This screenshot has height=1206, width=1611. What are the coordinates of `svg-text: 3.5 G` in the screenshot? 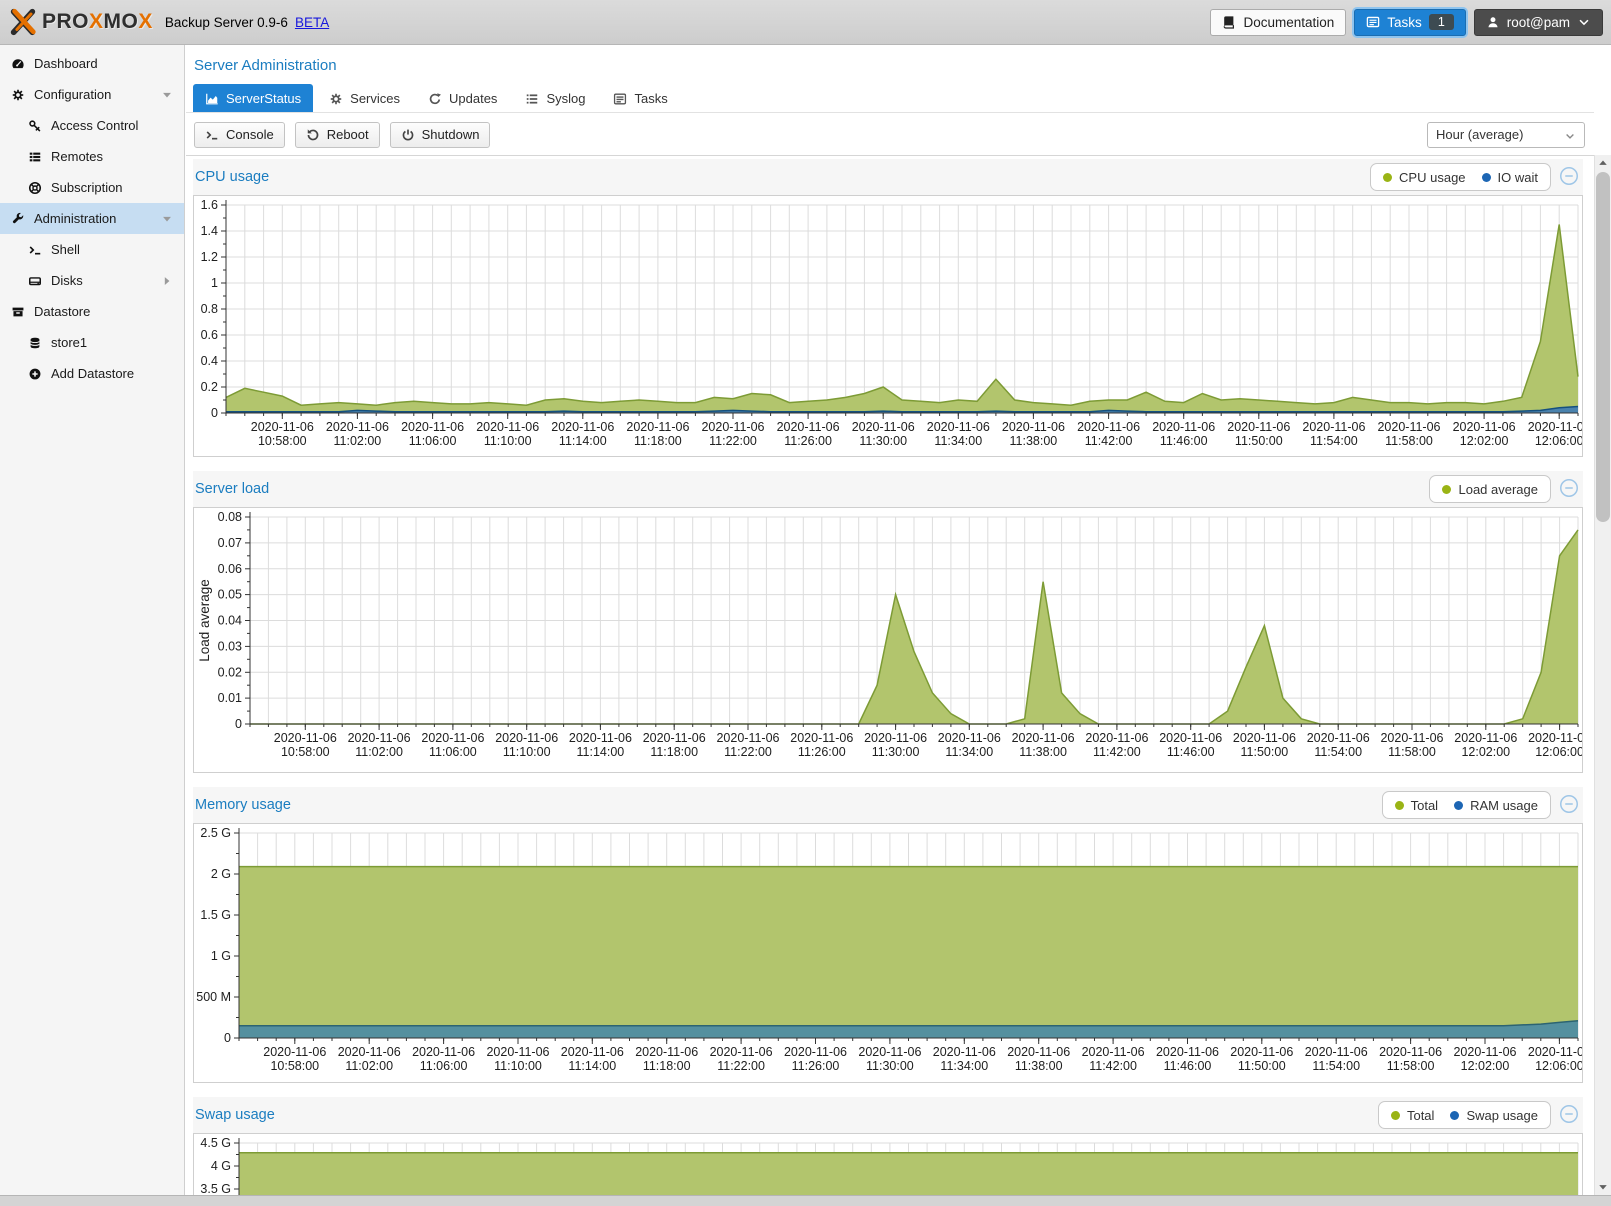 It's located at (215, 1188).